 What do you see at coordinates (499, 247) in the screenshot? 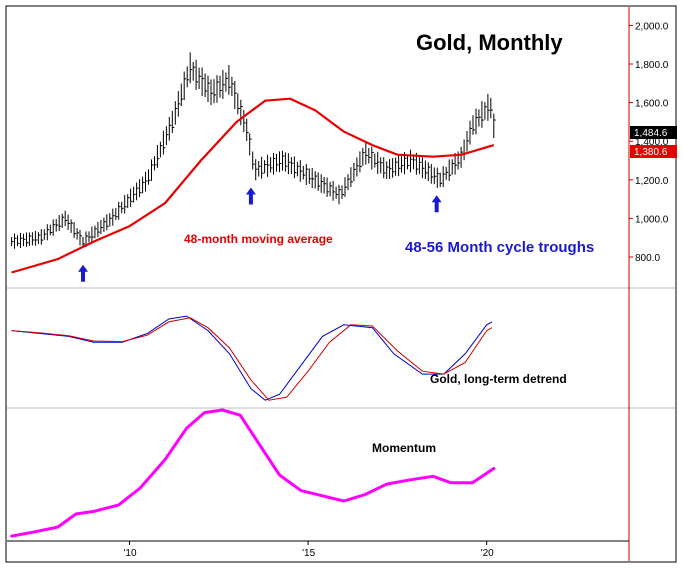
I see `annotation-cycle-troughs: 48-56 Month cycle troughs` at bounding box center [499, 247].